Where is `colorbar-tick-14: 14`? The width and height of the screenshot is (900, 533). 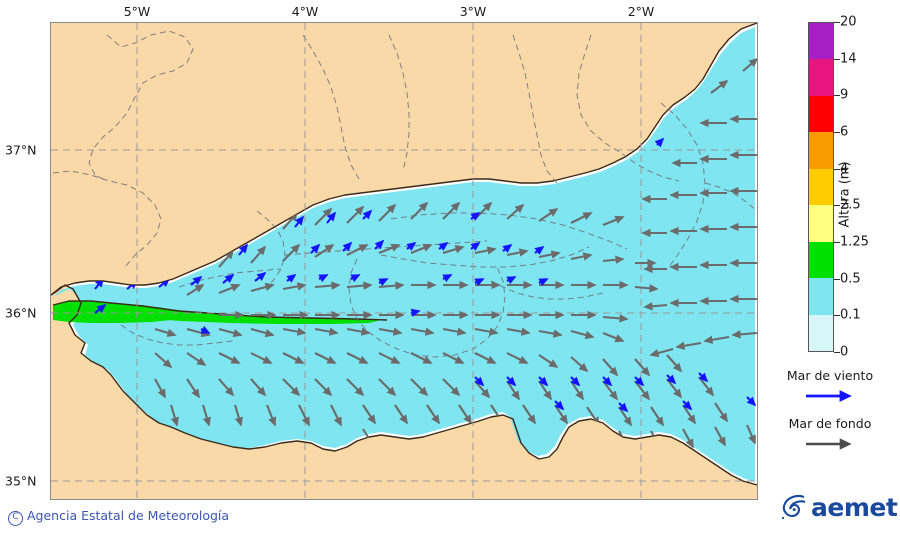
colorbar-tick-14: 14 is located at coordinates (848, 59).